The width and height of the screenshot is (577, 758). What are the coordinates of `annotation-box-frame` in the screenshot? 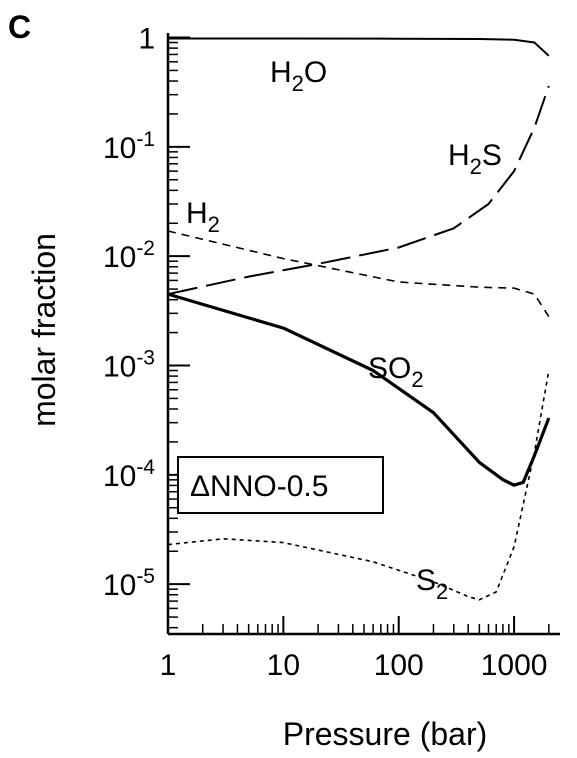 It's located at (280, 485).